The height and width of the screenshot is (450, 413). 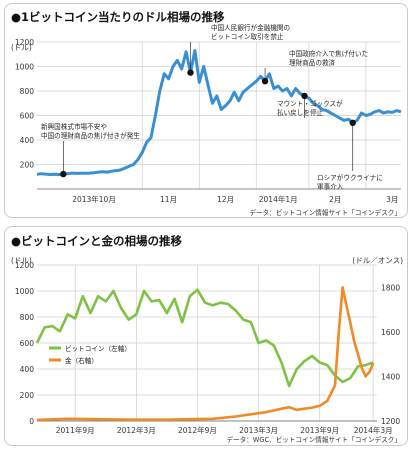 I want to click on chart1-y-tick-label: 400, so click(x=27, y=140).